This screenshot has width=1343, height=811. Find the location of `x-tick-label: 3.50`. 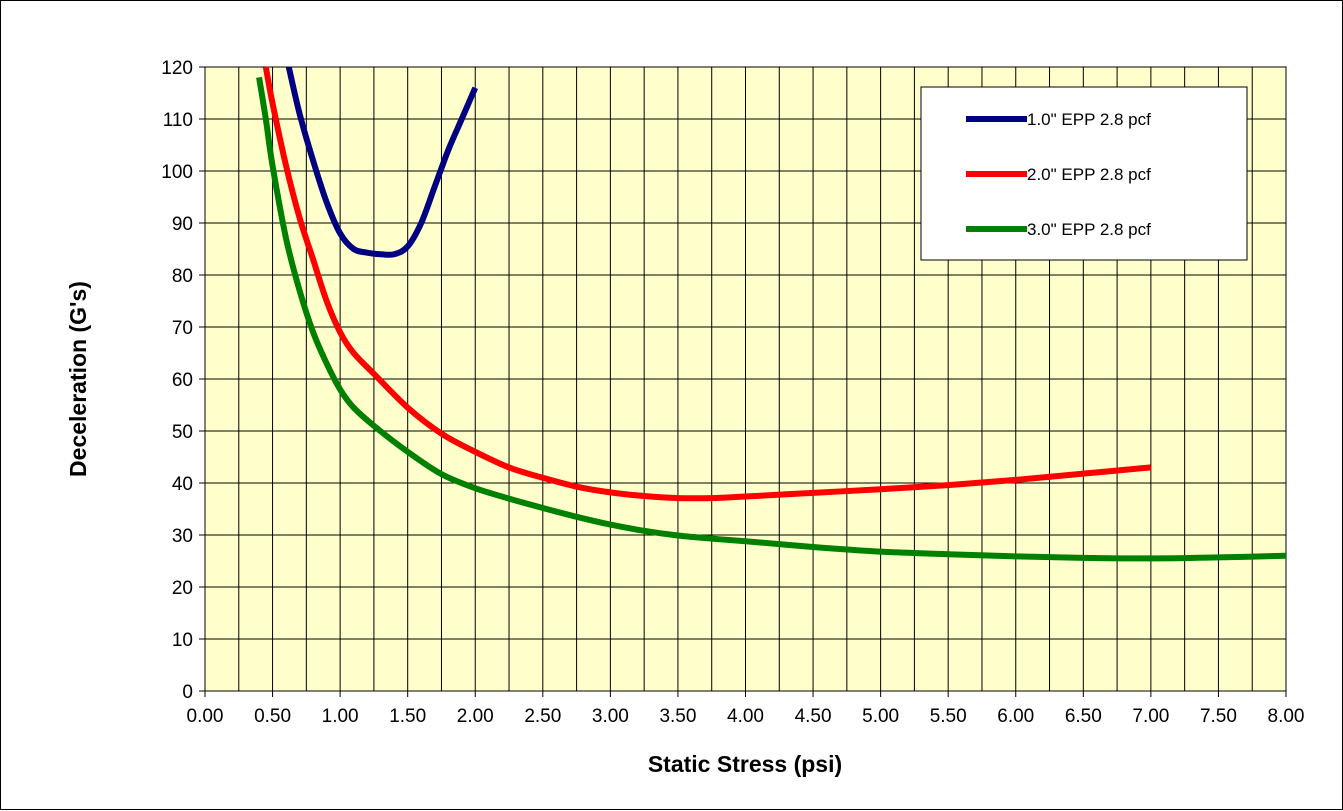

x-tick-label: 3.50 is located at coordinates (677, 716).